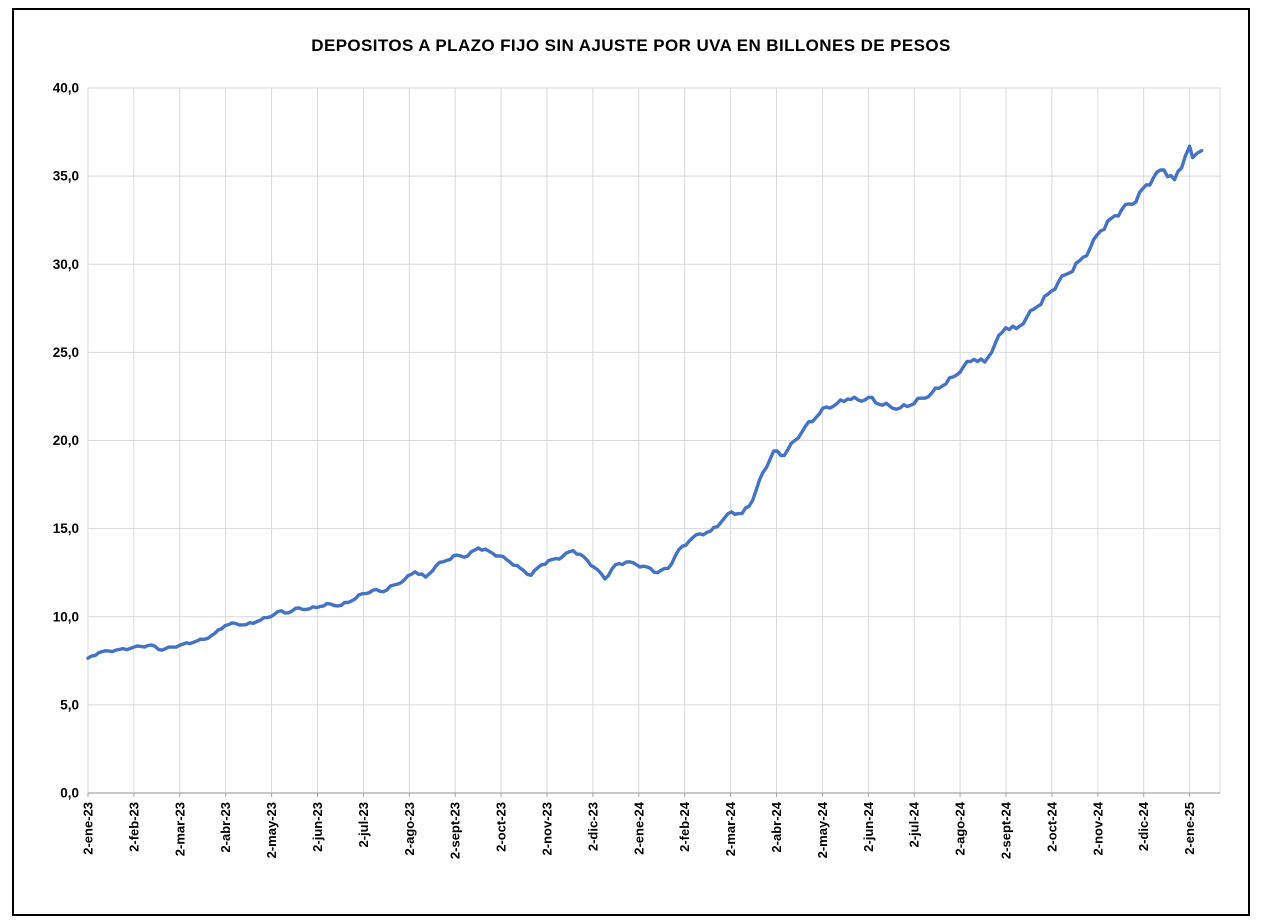 This screenshot has height=924, width=1262. Describe the element at coordinates (271, 830) in the screenshot. I see `x-tick-label: 2-may-23` at that location.